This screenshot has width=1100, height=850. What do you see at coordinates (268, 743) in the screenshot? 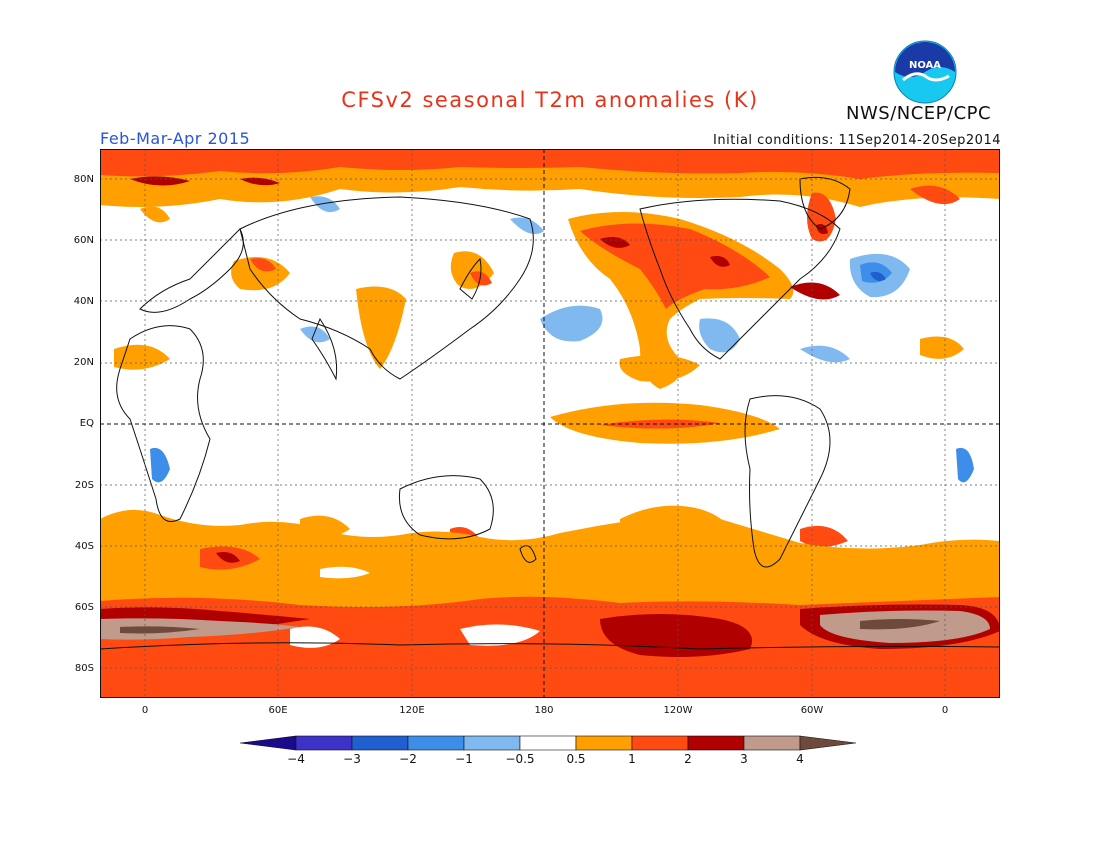
I see `colorbar-cell-below-min` at bounding box center [268, 743].